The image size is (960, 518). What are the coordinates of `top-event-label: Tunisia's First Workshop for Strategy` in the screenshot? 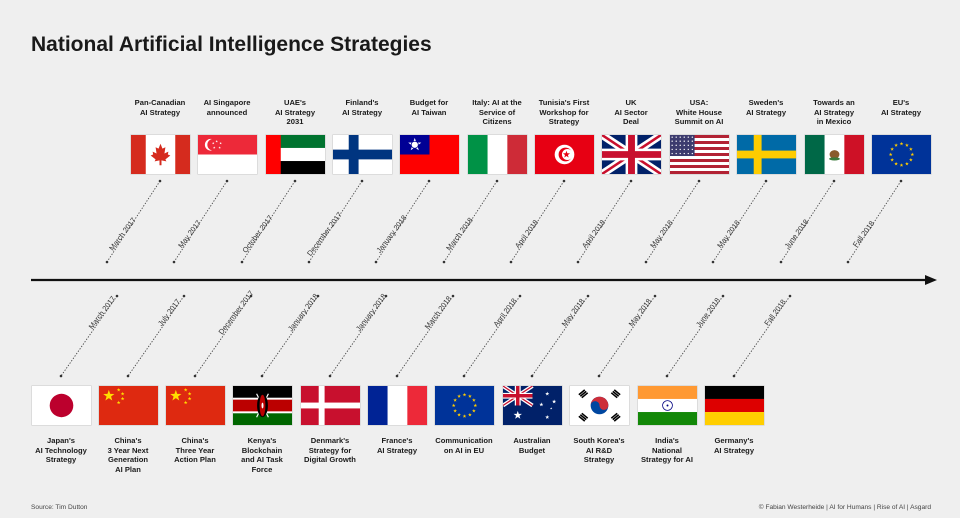 It's located at (564, 112).